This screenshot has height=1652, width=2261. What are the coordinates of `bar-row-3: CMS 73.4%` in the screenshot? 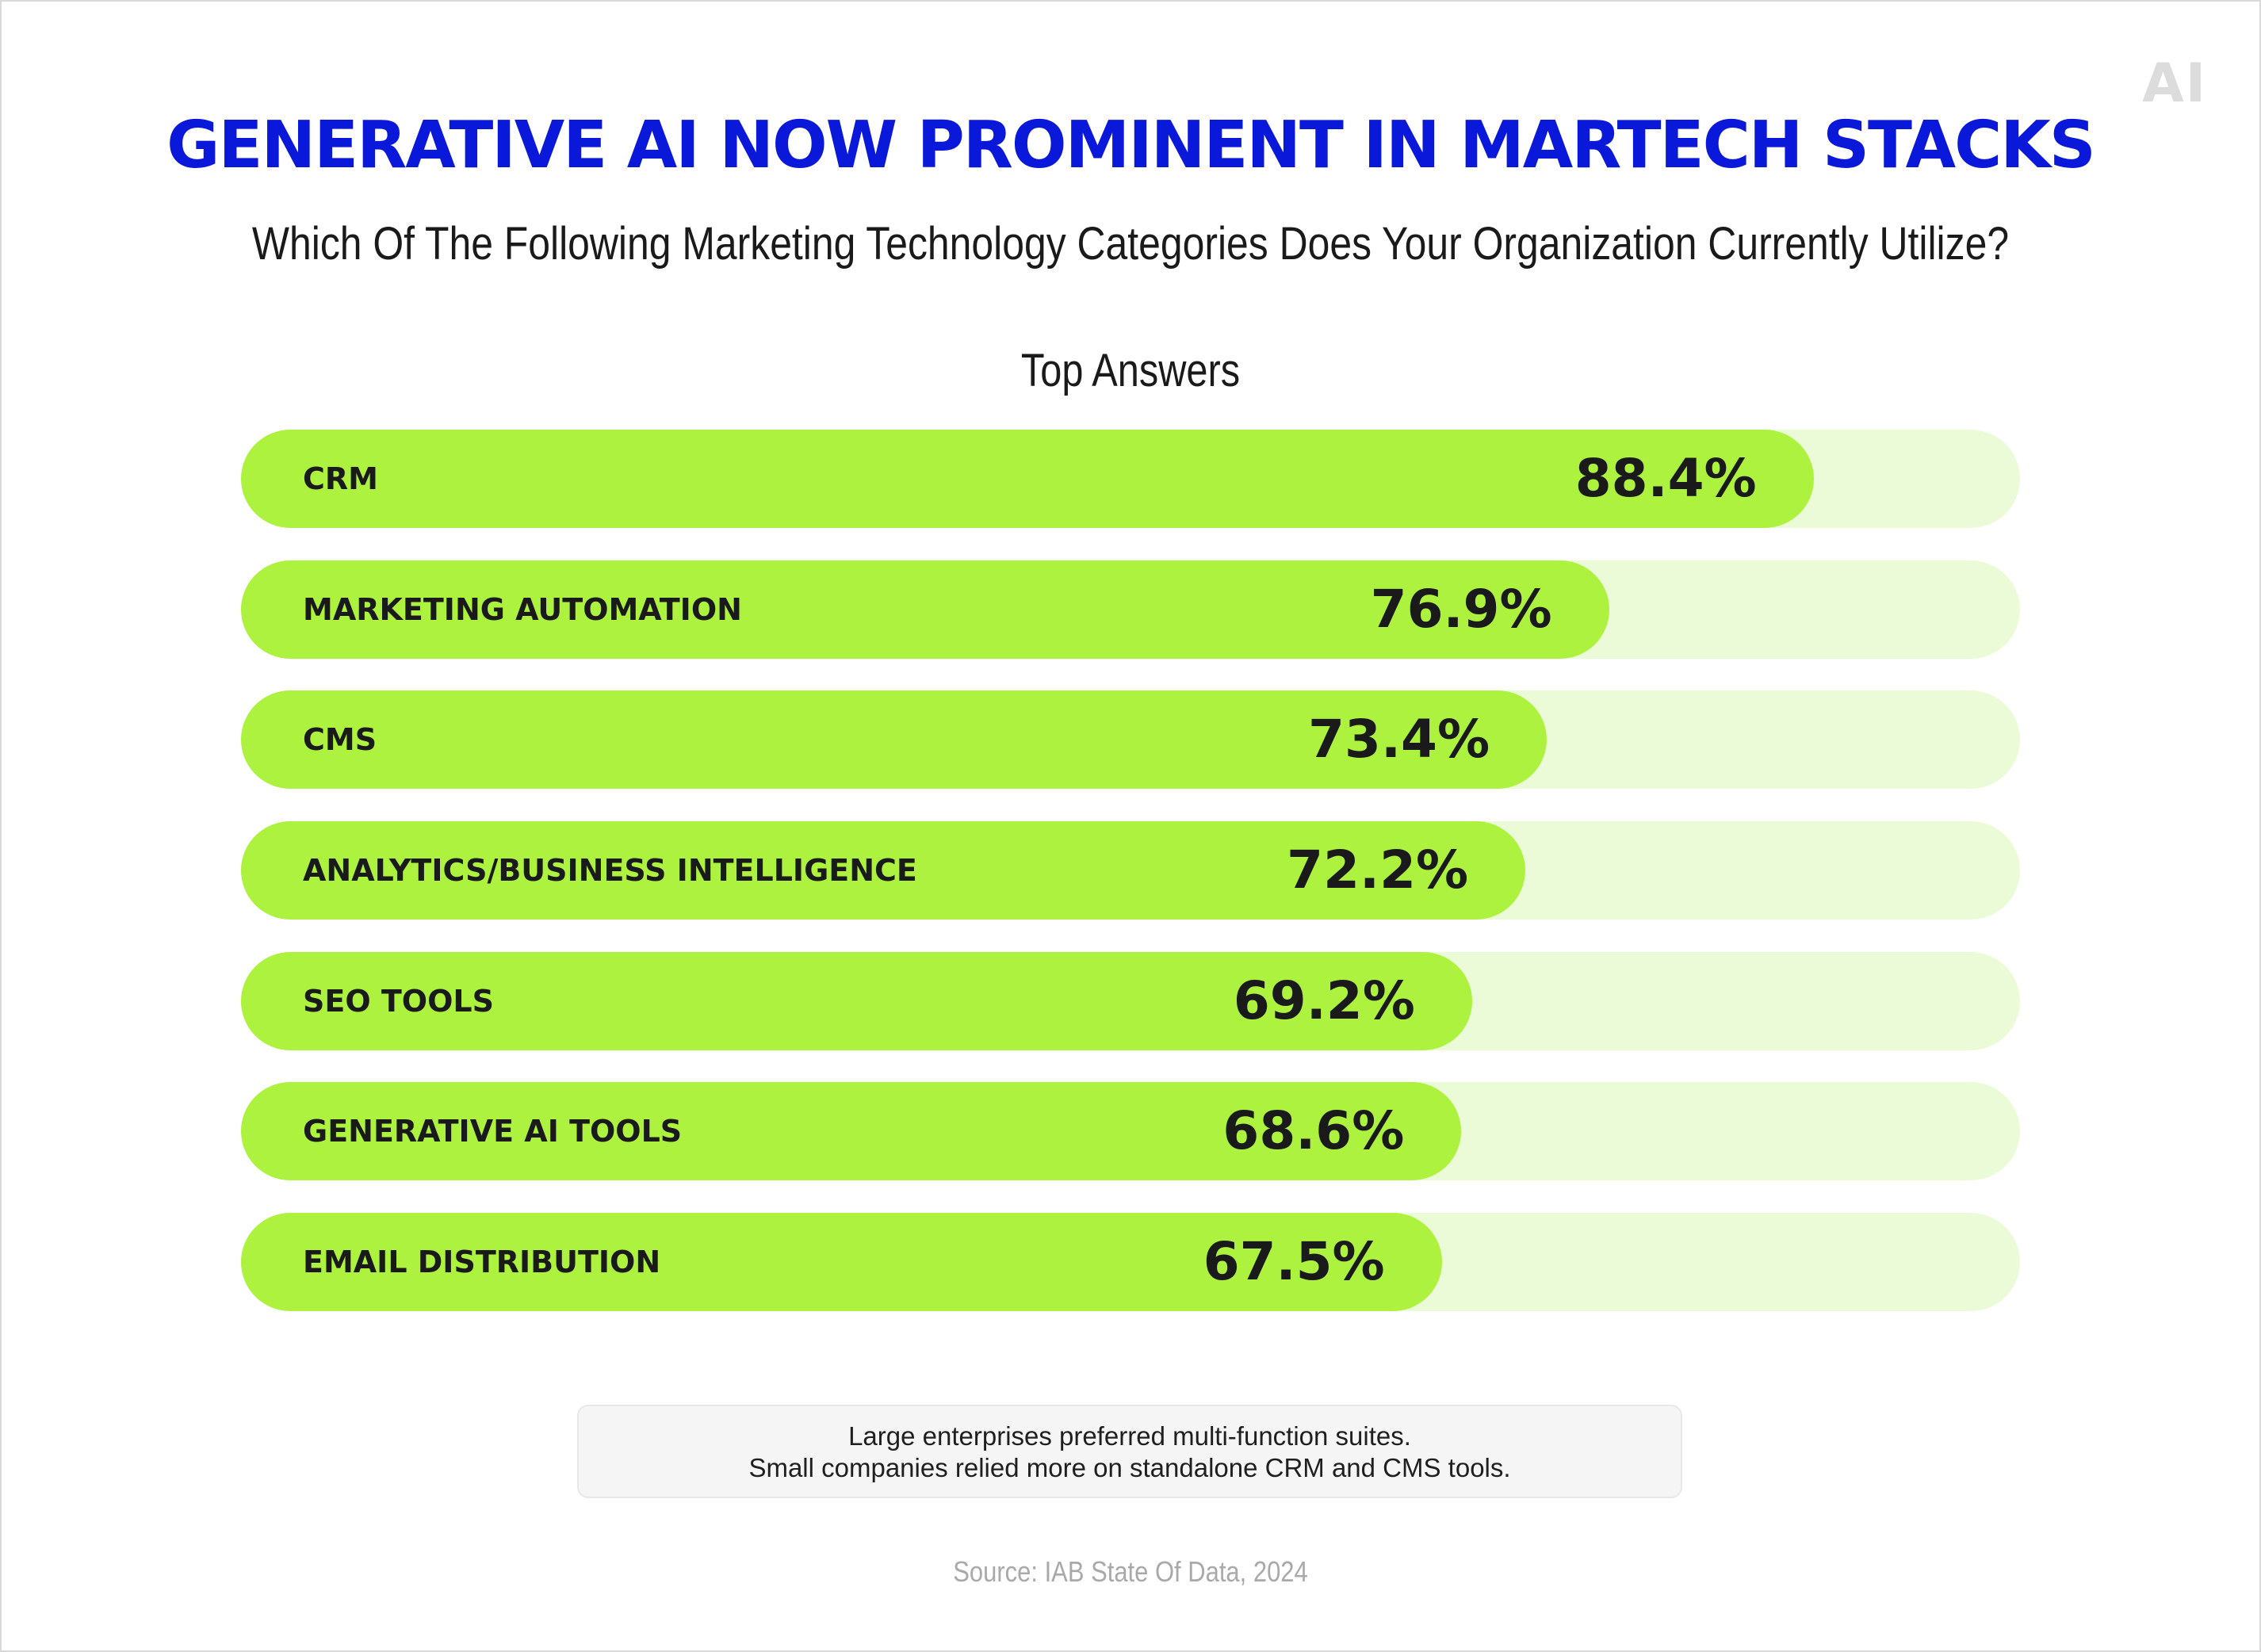 It's located at (1130, 740).